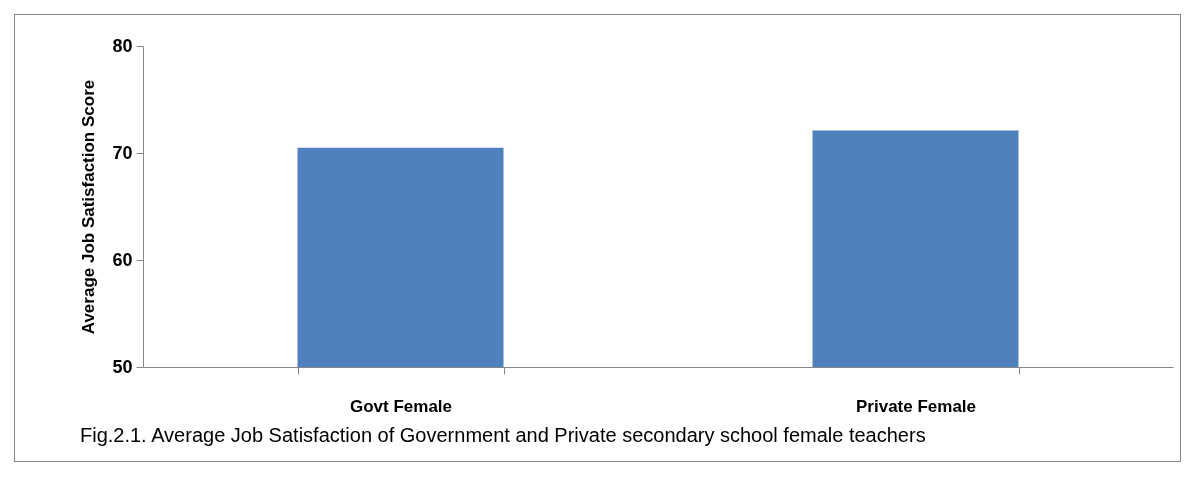 This screenshot has width=1195, height=480. Describe the element at coordinates (502, 435) in the screenshot. I see `caption: Fig.2.1. Average Job Satisfaction of Government and Private secondary school female teachers` at that location.